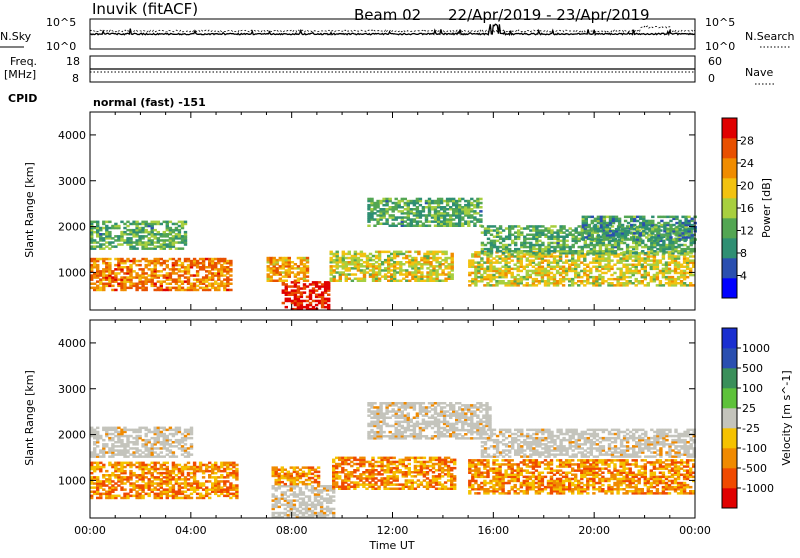  I want to click on power-colorbar-bands, so click(729, 208).